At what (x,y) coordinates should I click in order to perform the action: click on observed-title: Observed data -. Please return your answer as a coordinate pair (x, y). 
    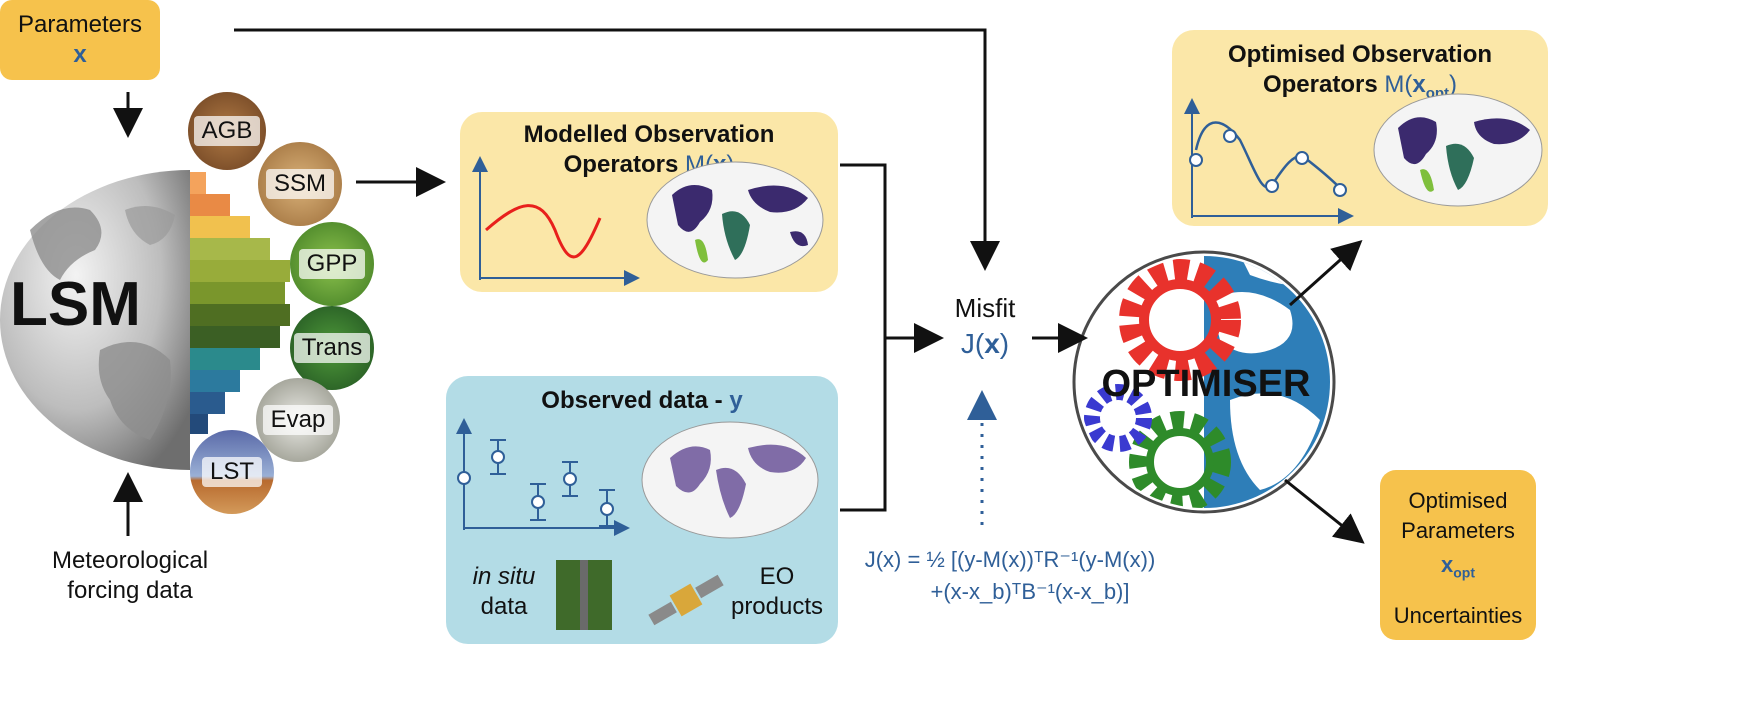
    Looking at the image, I should click on (635, 400).